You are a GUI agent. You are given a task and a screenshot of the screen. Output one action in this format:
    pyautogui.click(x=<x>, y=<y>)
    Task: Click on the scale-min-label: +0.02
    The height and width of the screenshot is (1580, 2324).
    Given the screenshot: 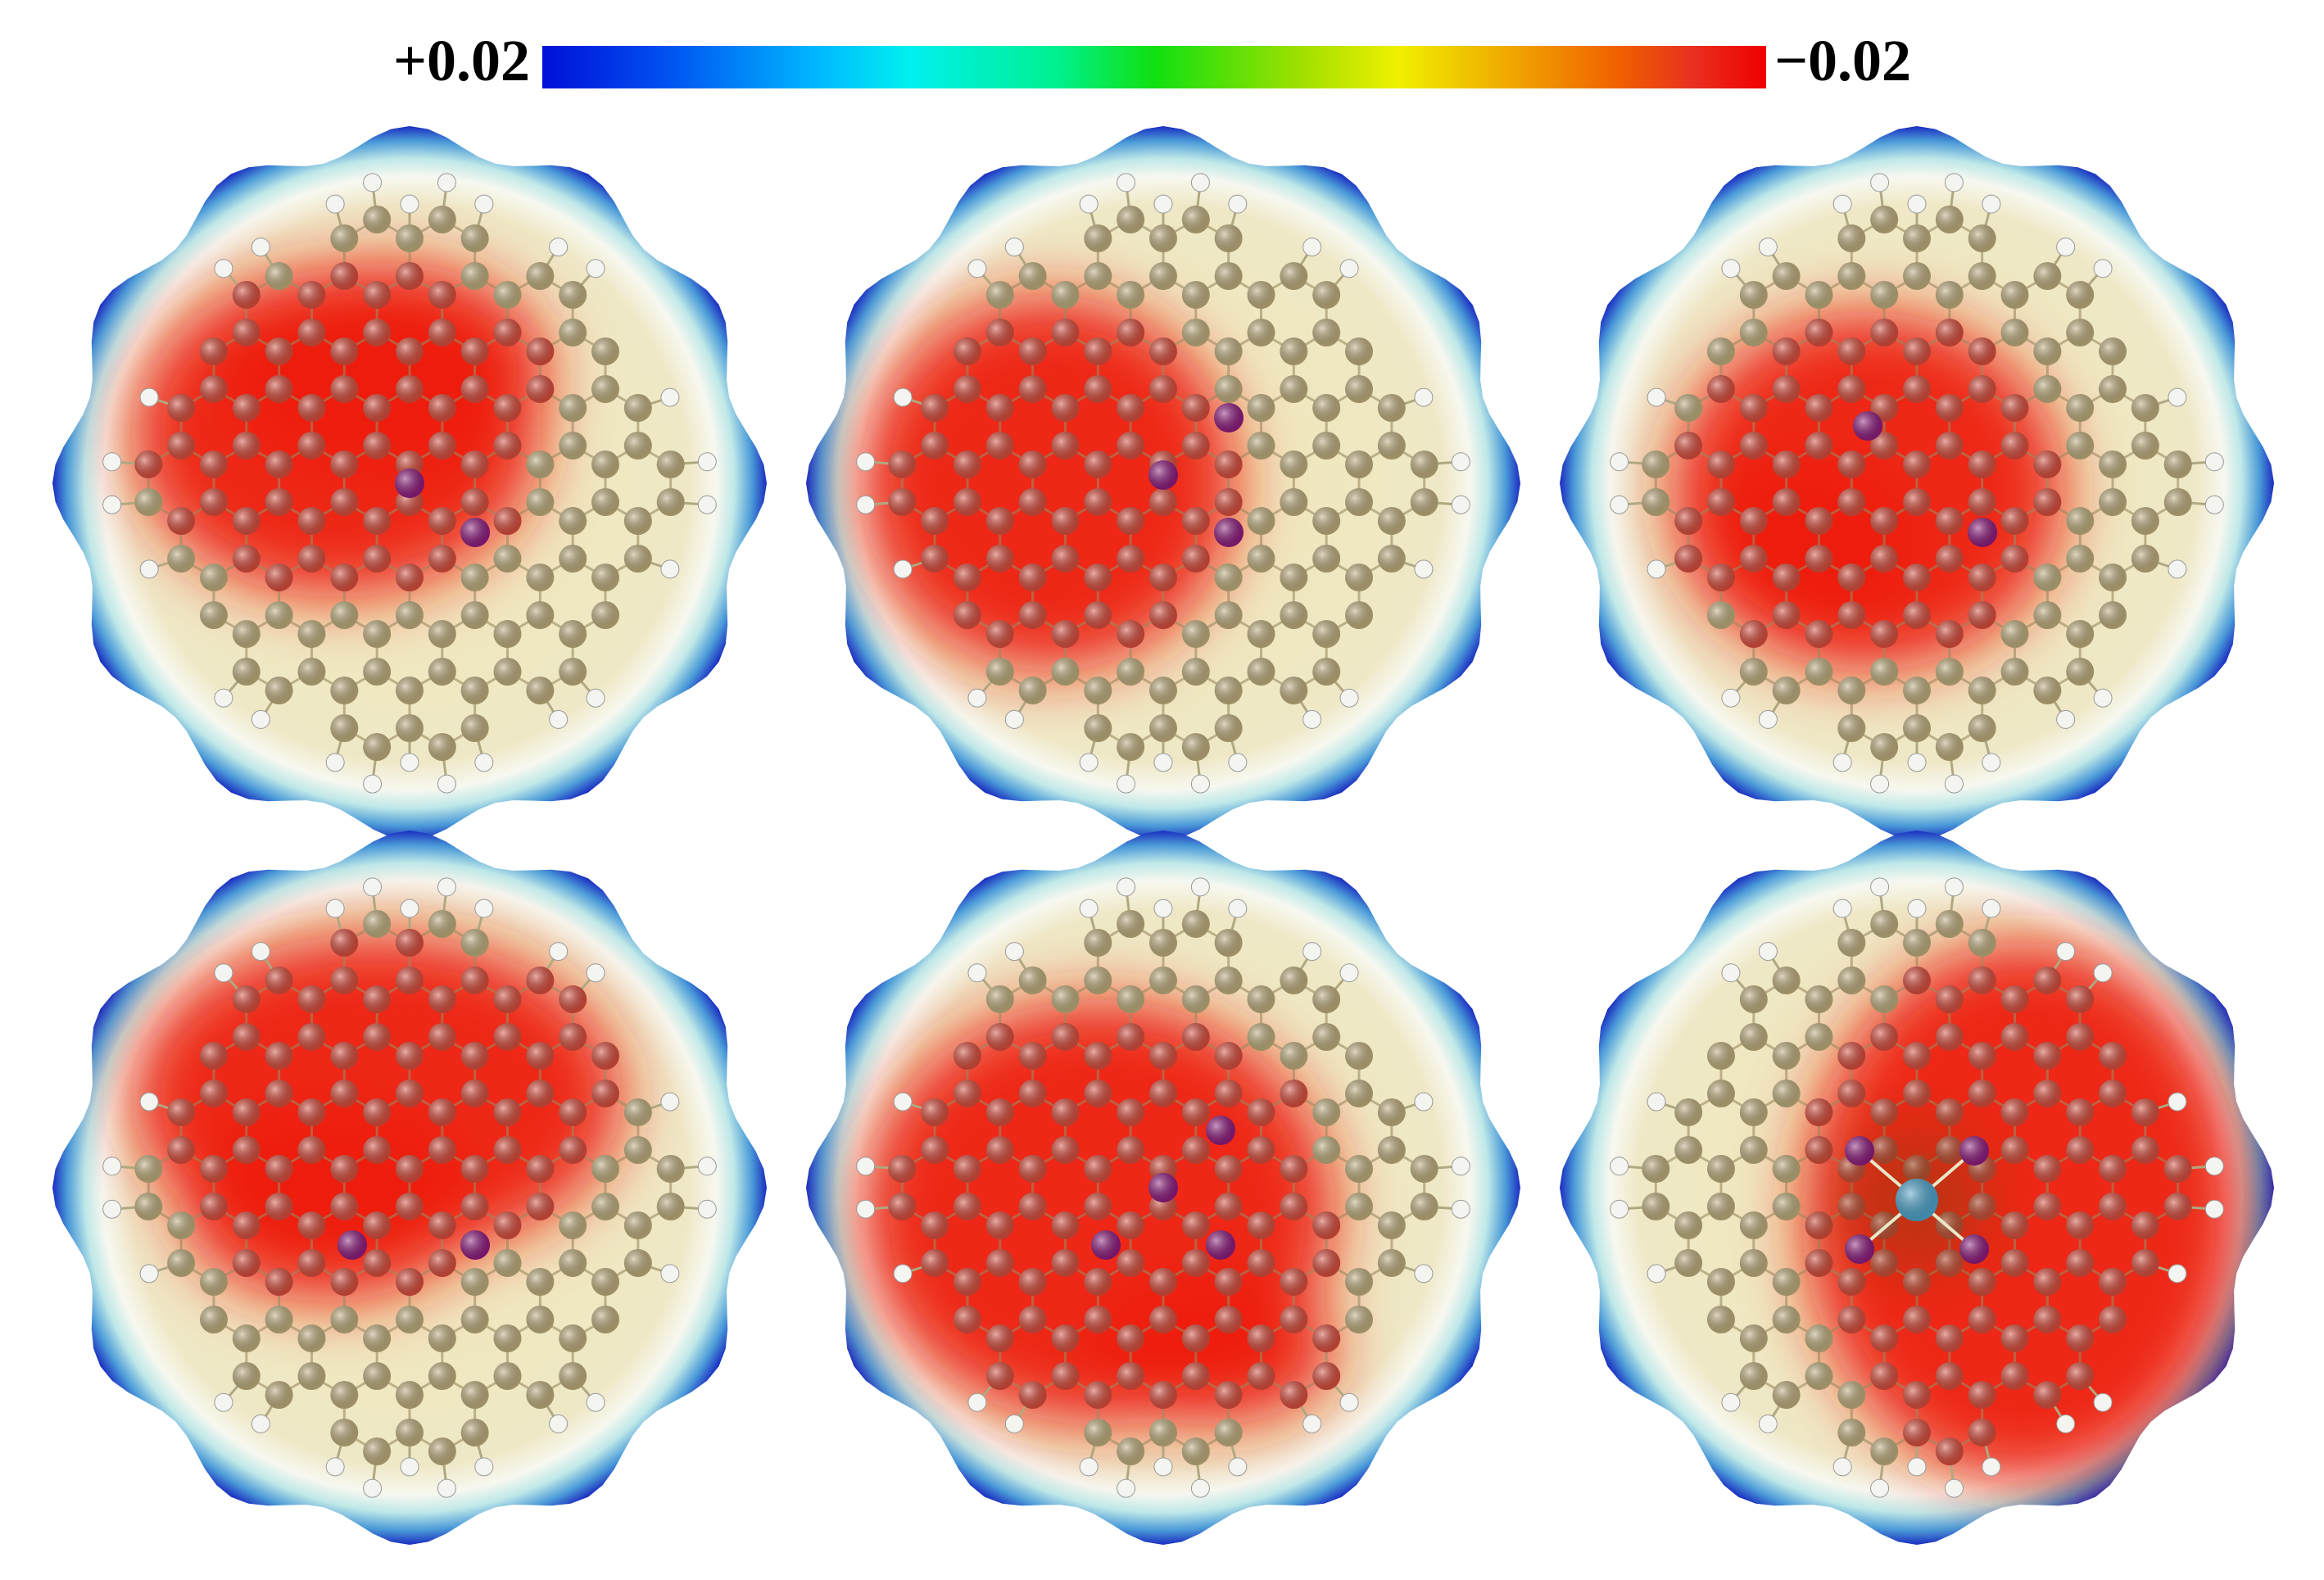 What is the action you would take?
    pyautogui.click(x=462, y=60)
    